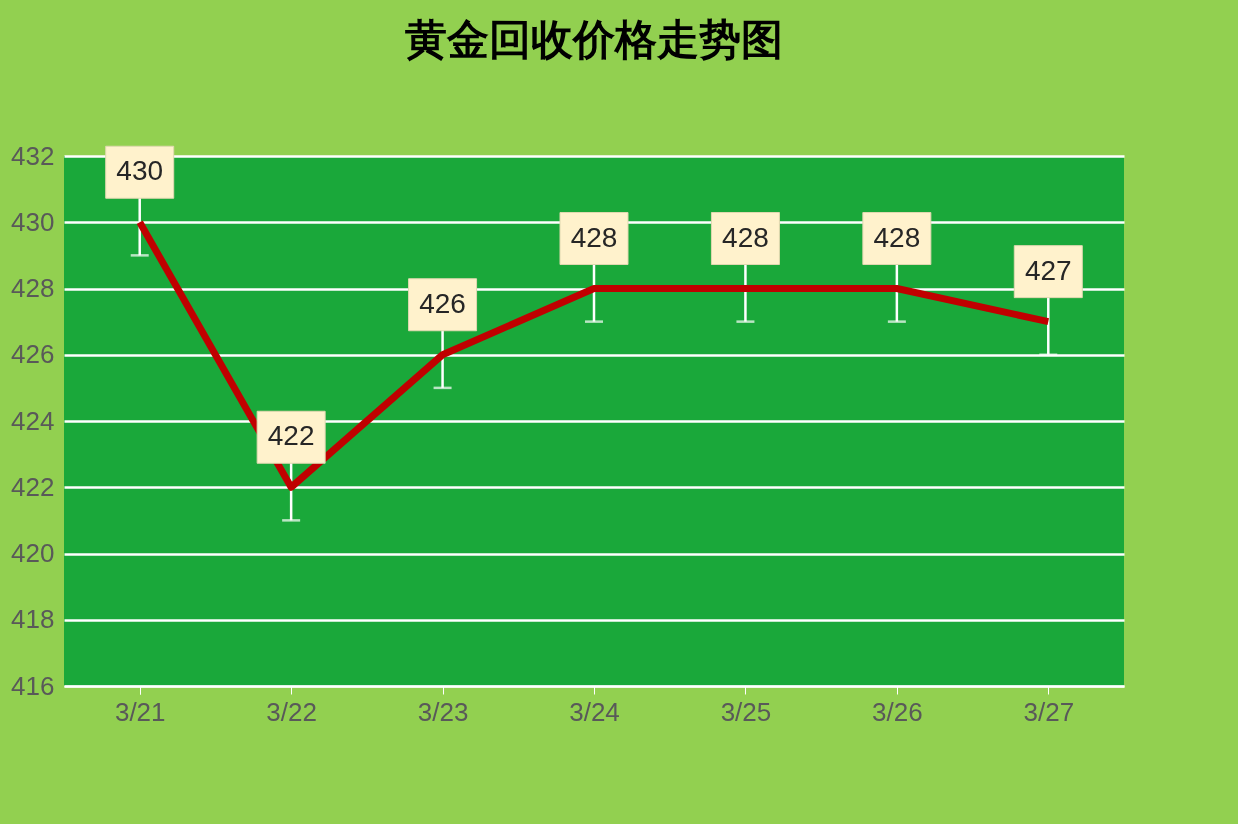  Describe the element at coordinates (33, 420) in the screenshot. I see `y-tick-label: 424` at that location.